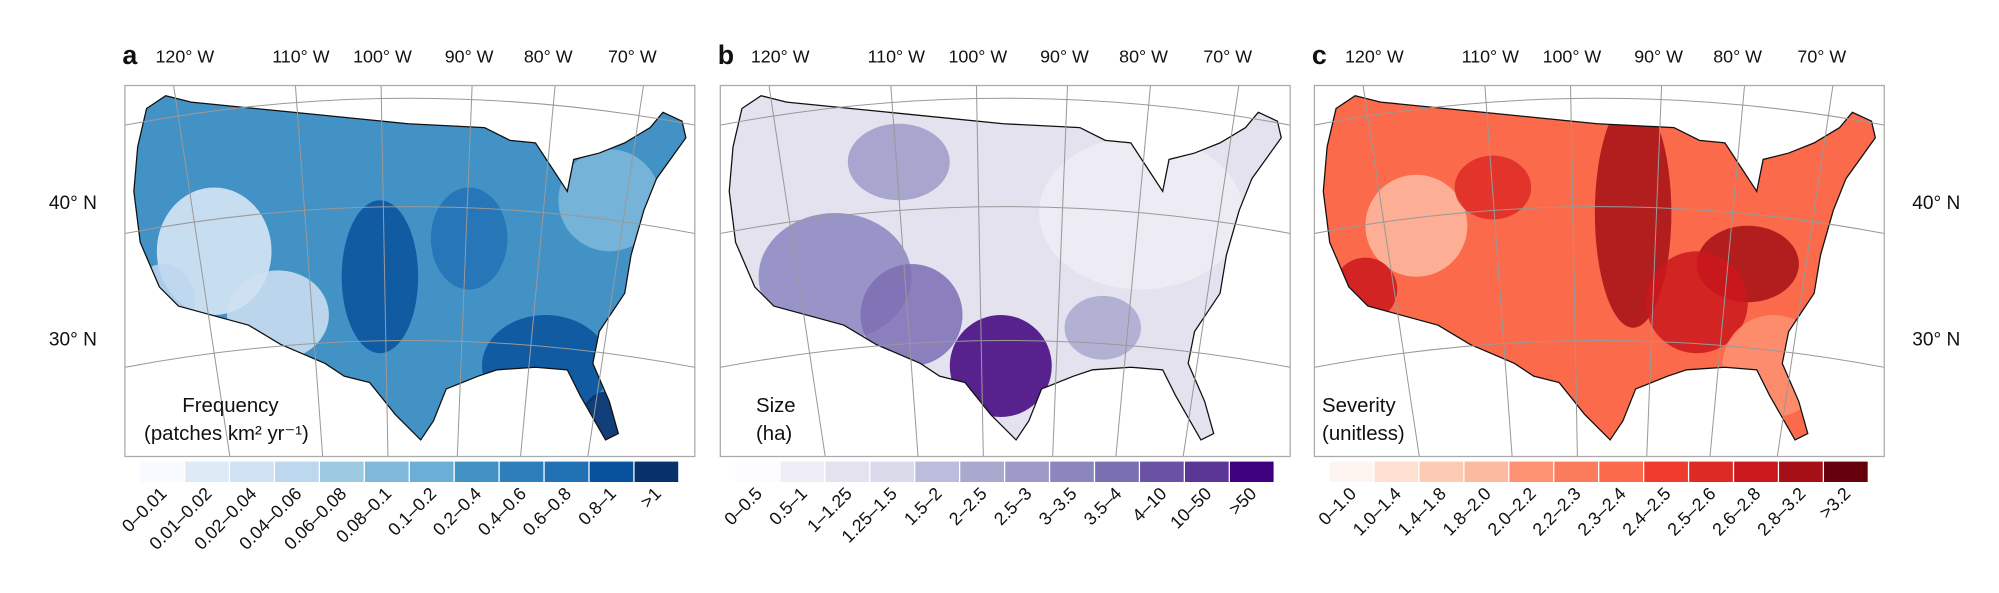 The image size is (1999, 593). What do you see at coordinates (1319, 55) in the screenshot?
I see `panel-letter: c` at bounding box center [1319, 55].